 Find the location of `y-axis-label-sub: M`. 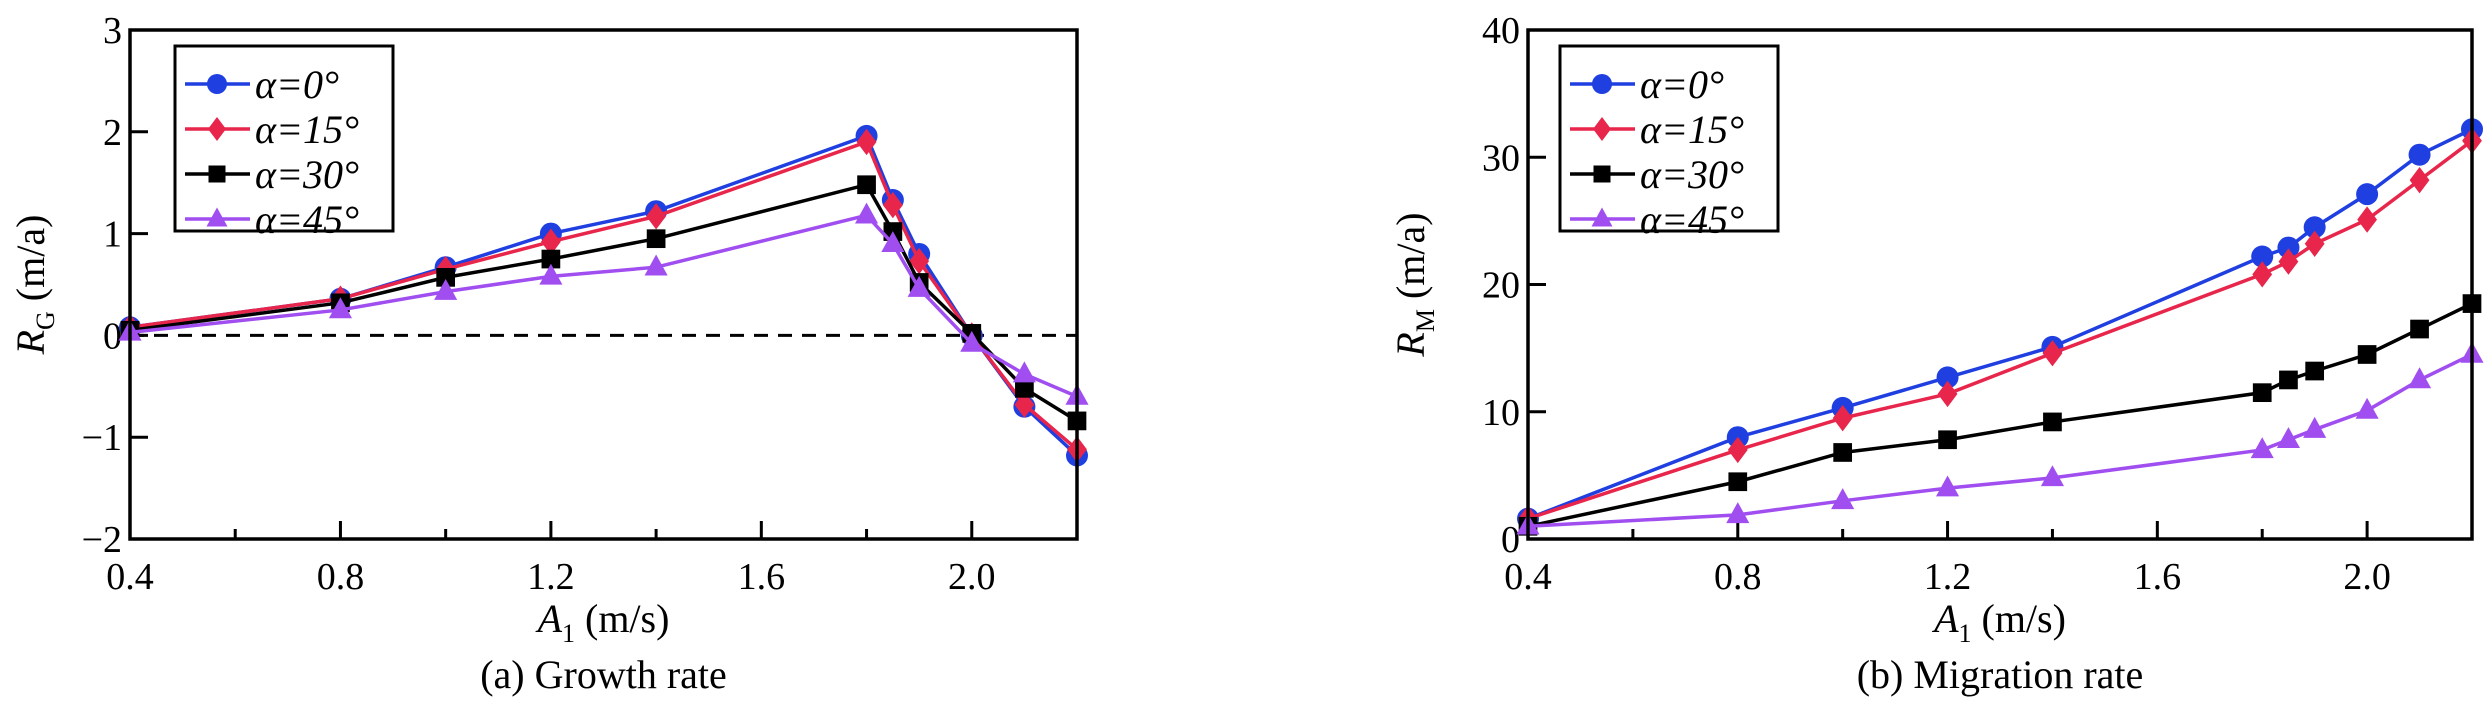

y-axis-label-sub: M is located at coordinates (1425, 320).